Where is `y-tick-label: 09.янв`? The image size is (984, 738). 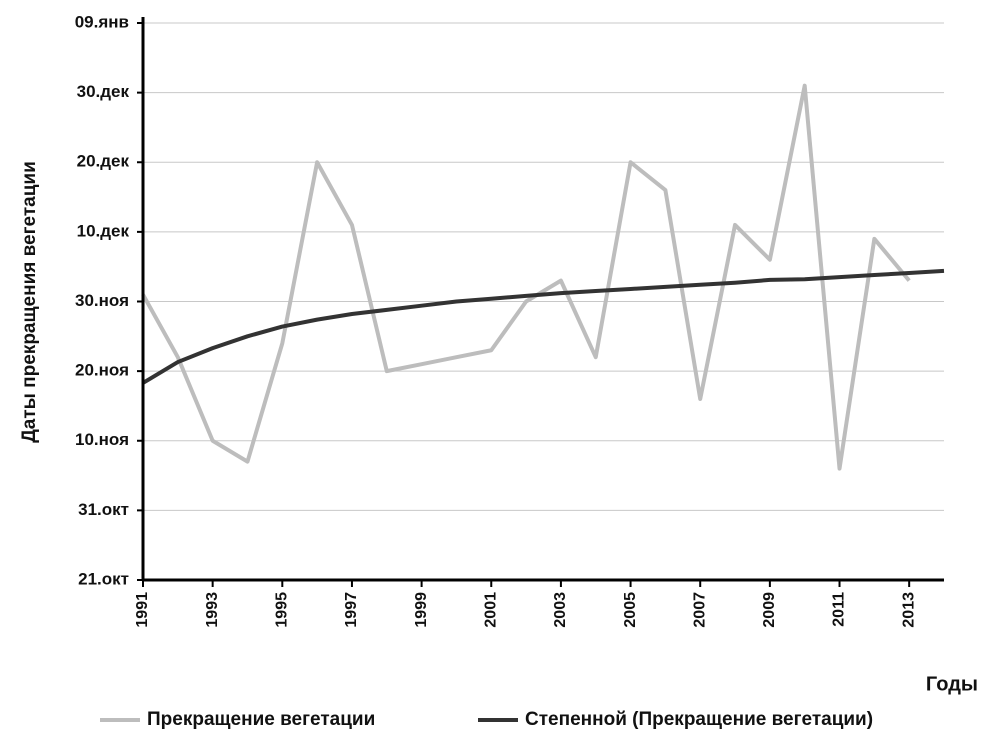 y-tick-label: 09.янв is located at coordinates (102, 21).